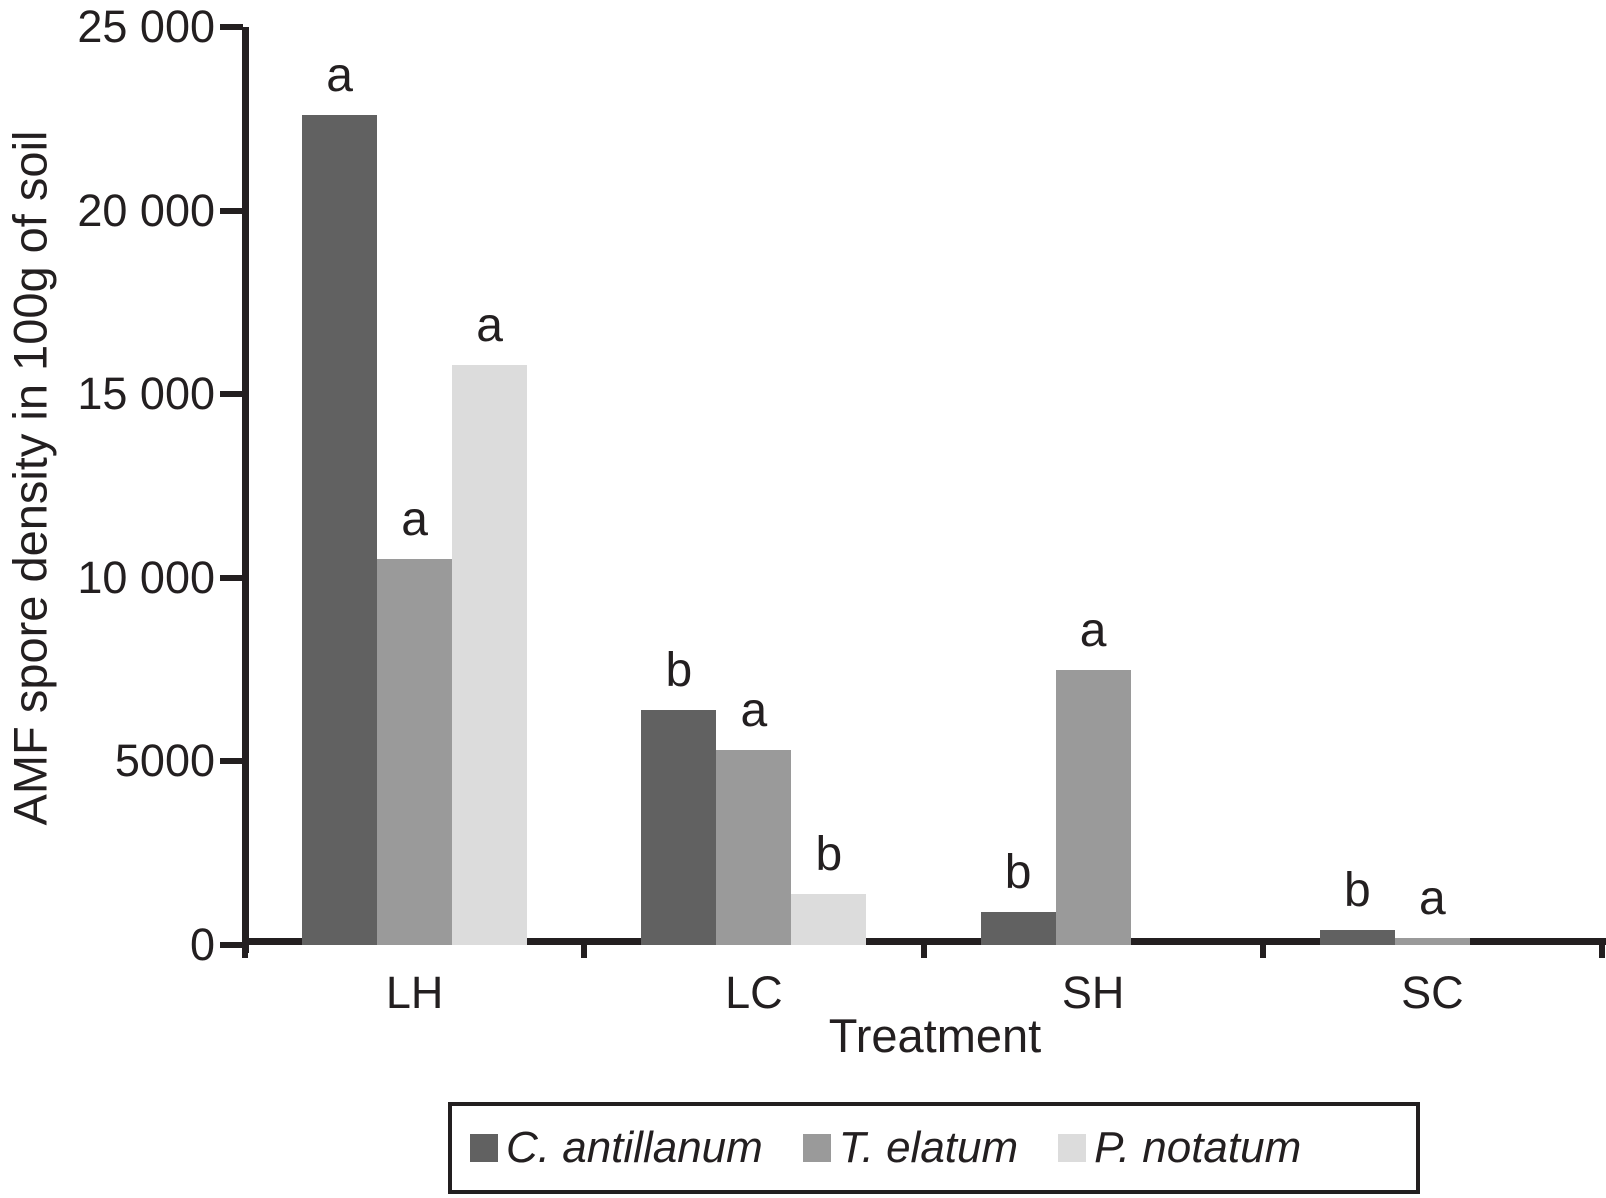 The width and height of the screenshot is (1606, 1198). Describe the element at coordinates (1432, 941) in the screenshot. I see `bar-t-elatum-sc` at that location.